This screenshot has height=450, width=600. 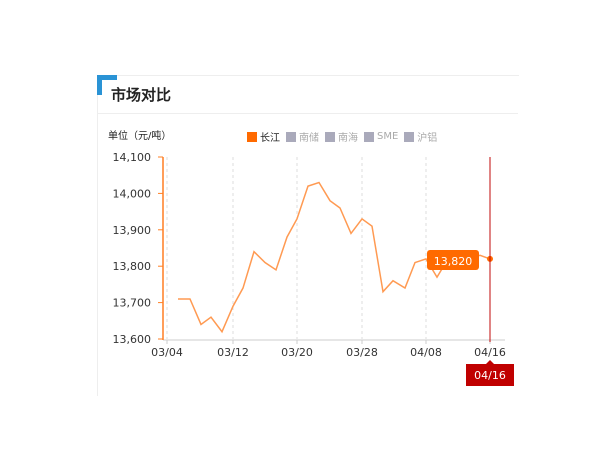 I want to click on legend: 长江 南储 南海 SME 沪铝, so click(x=342, y=136).